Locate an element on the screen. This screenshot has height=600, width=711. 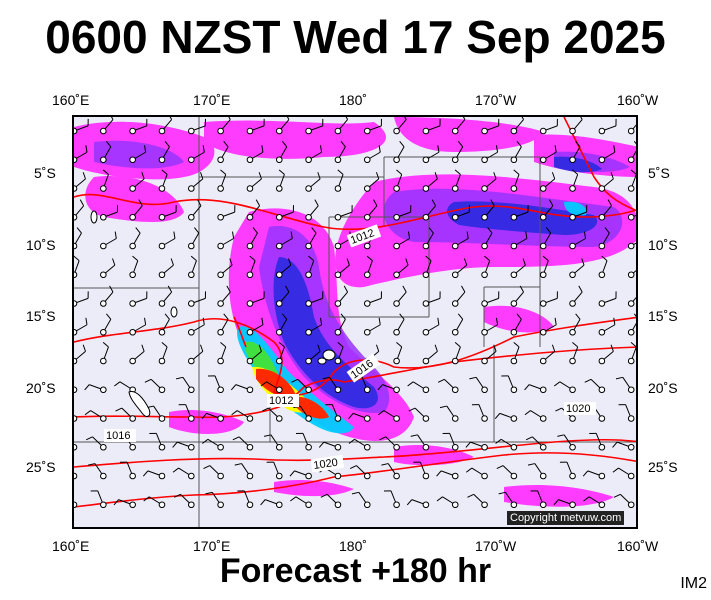
lon-label-top-160e: 160˚E is located at coordinates (71, 100).